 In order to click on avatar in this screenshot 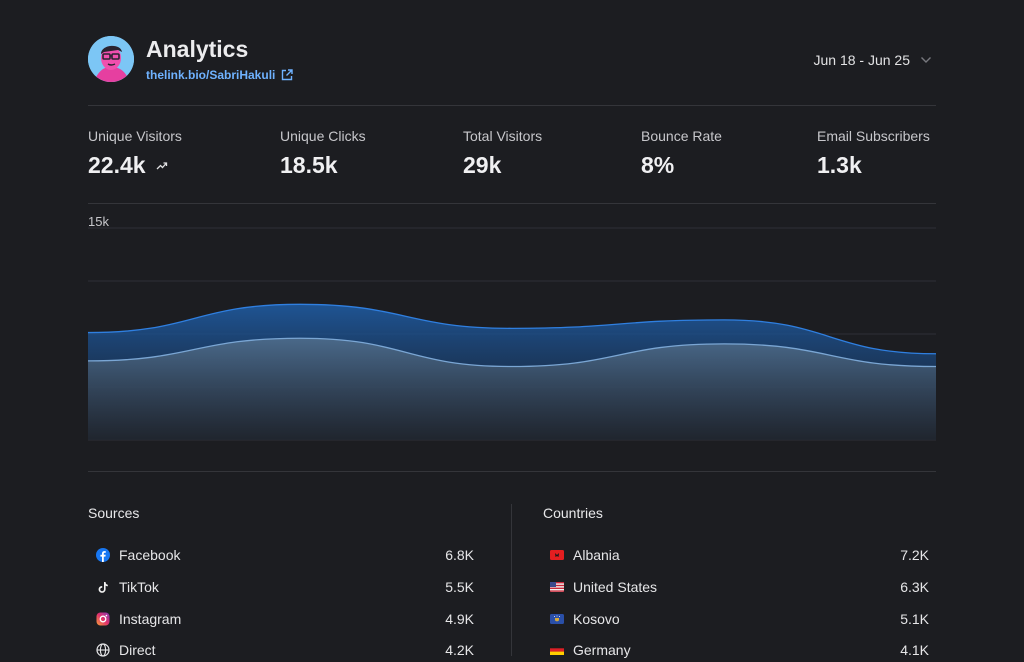, I will do `click(111, 59)`.